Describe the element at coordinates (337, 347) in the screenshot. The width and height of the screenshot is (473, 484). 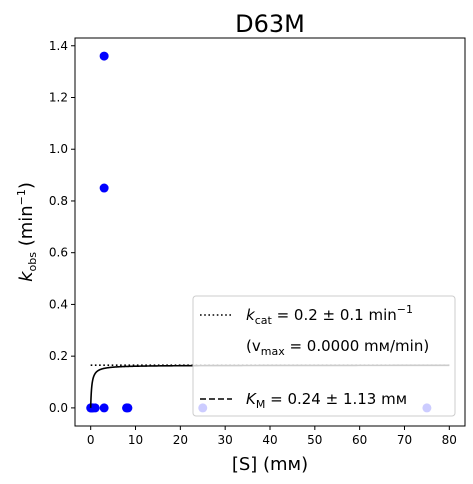
I see `legend-vmax-label: (vmax = 0.0000 mм/min)` at that location.